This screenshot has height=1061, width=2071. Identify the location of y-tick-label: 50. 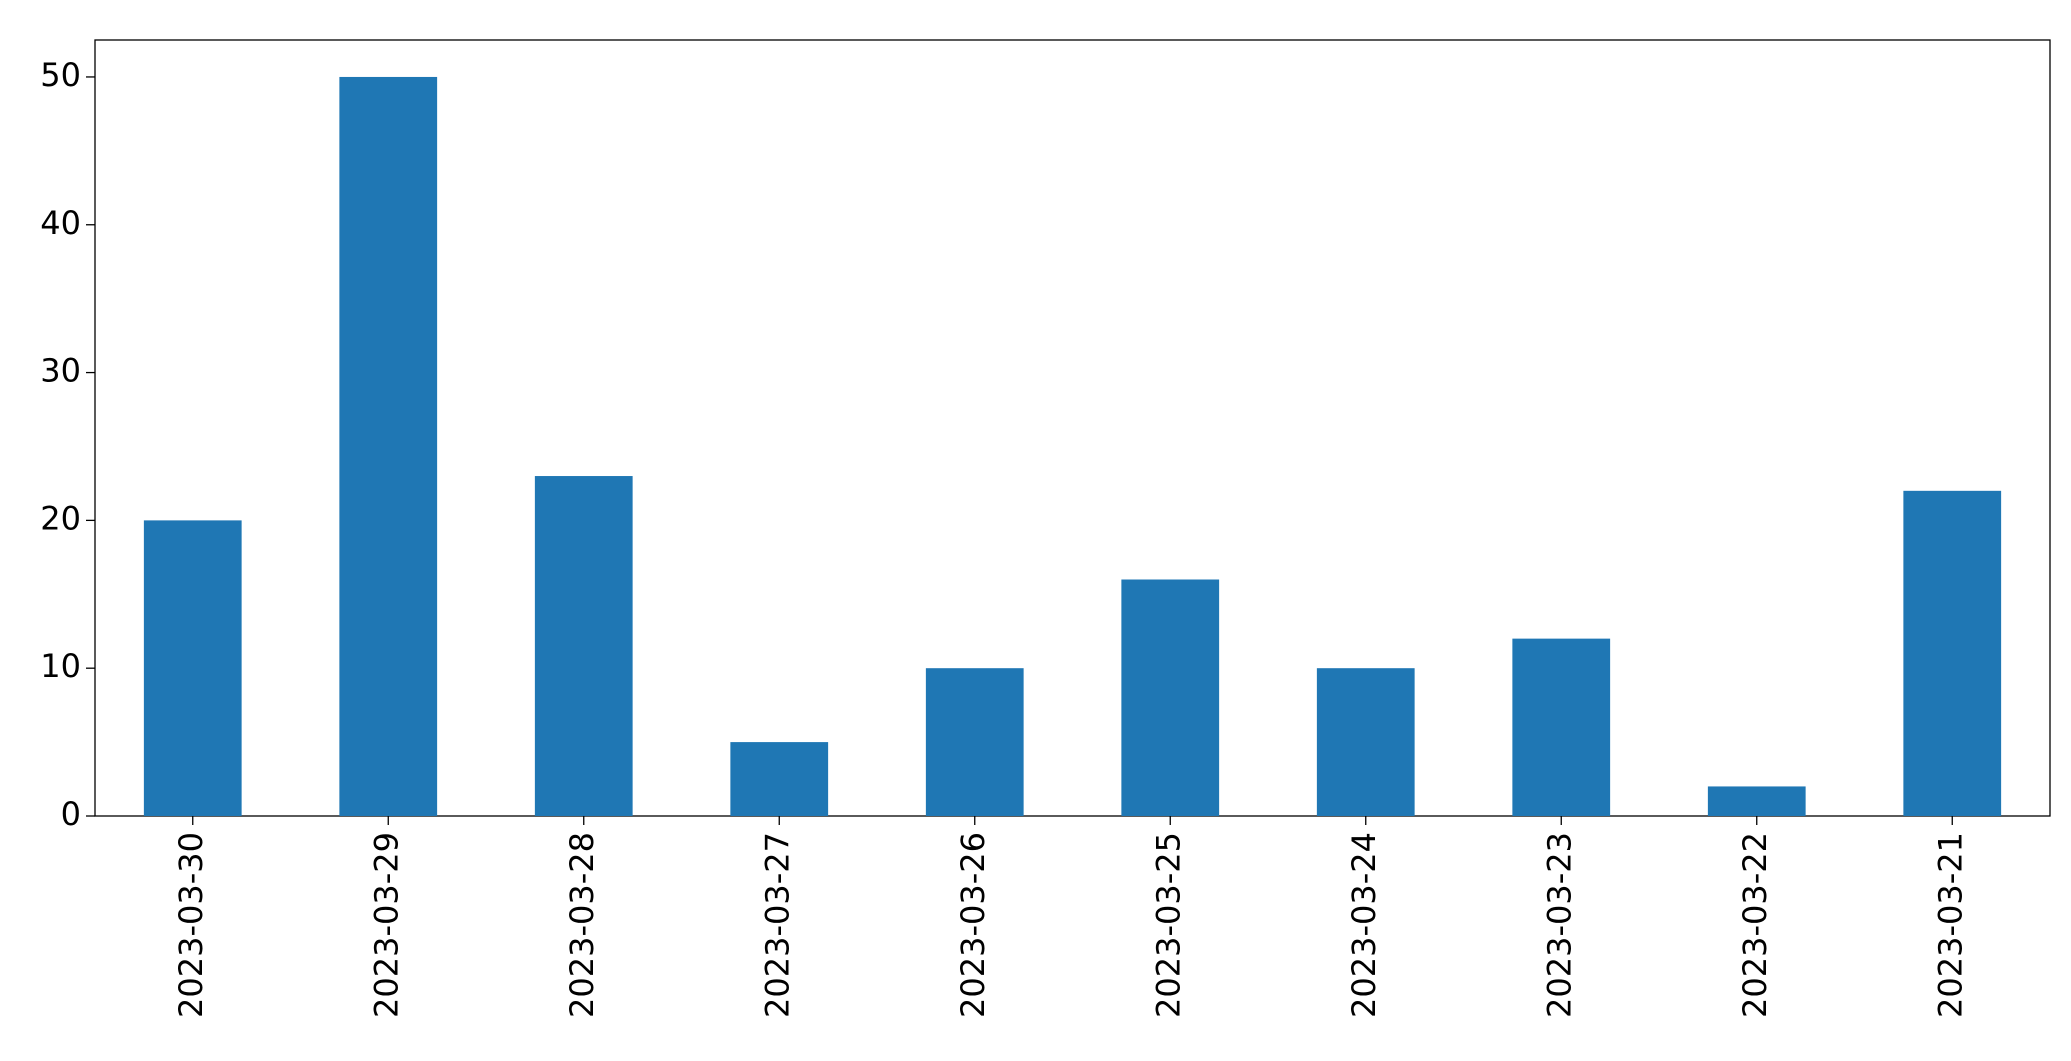
(60, 75).